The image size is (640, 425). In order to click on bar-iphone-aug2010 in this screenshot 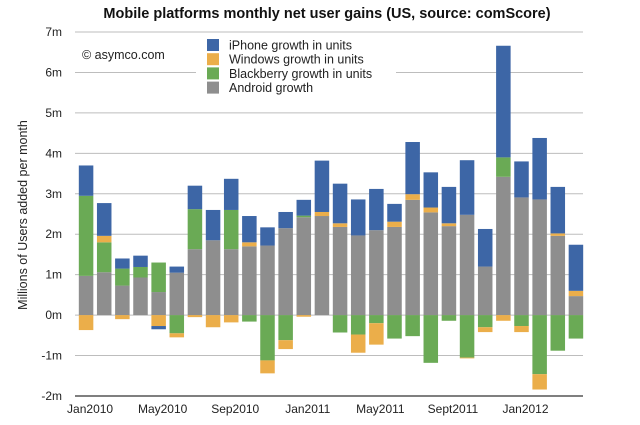, I will do `click(213, 225)`.